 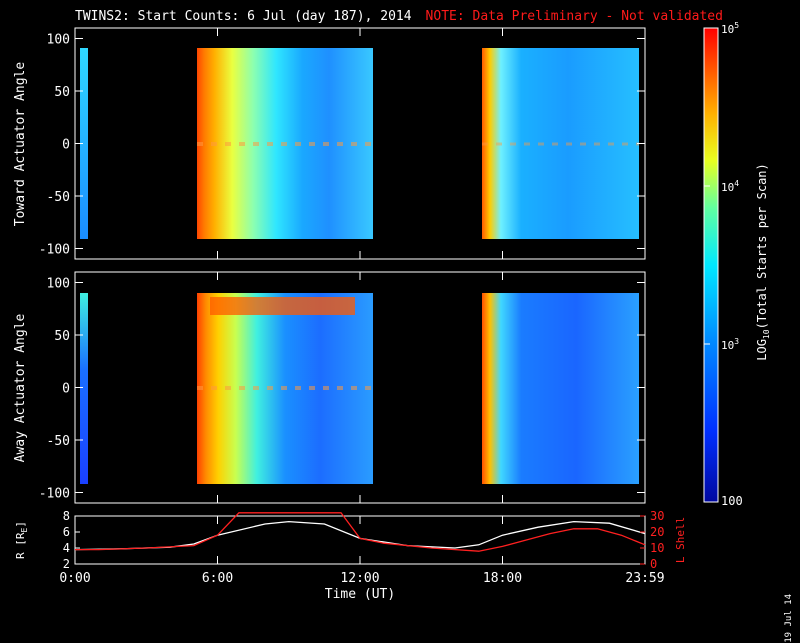 I want to click on colorbar-frame, so click(x=711, y=265).